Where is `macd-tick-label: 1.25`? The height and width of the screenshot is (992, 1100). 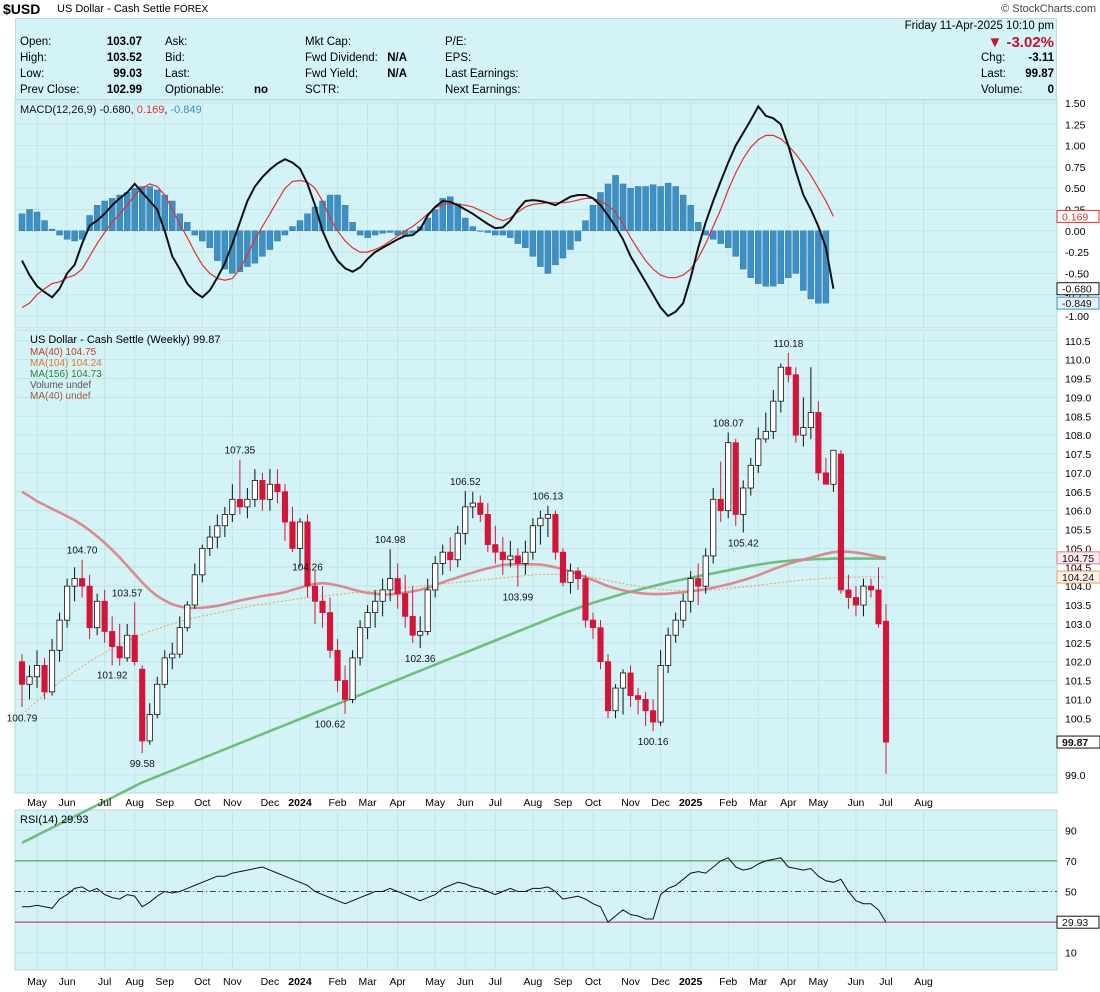
macd-tick-label: 1.25 is located at coordinates (1075, 125).